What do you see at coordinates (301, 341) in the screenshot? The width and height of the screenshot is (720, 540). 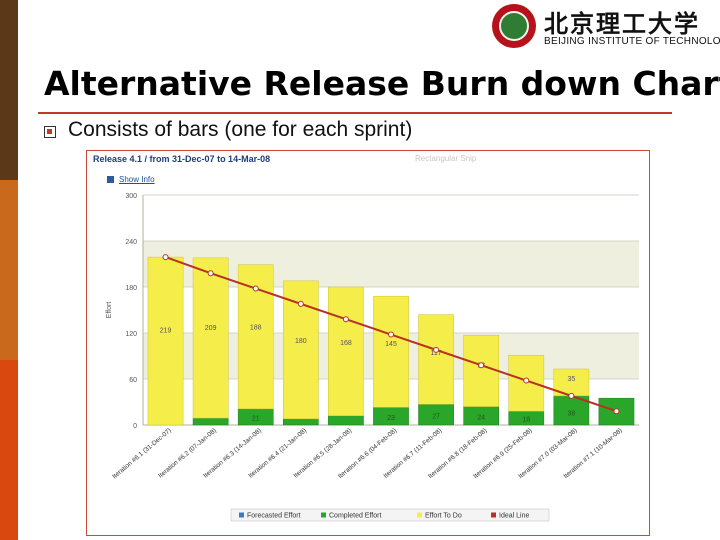 I see `todo-value-label: 180` at bounding box center [301, 341].